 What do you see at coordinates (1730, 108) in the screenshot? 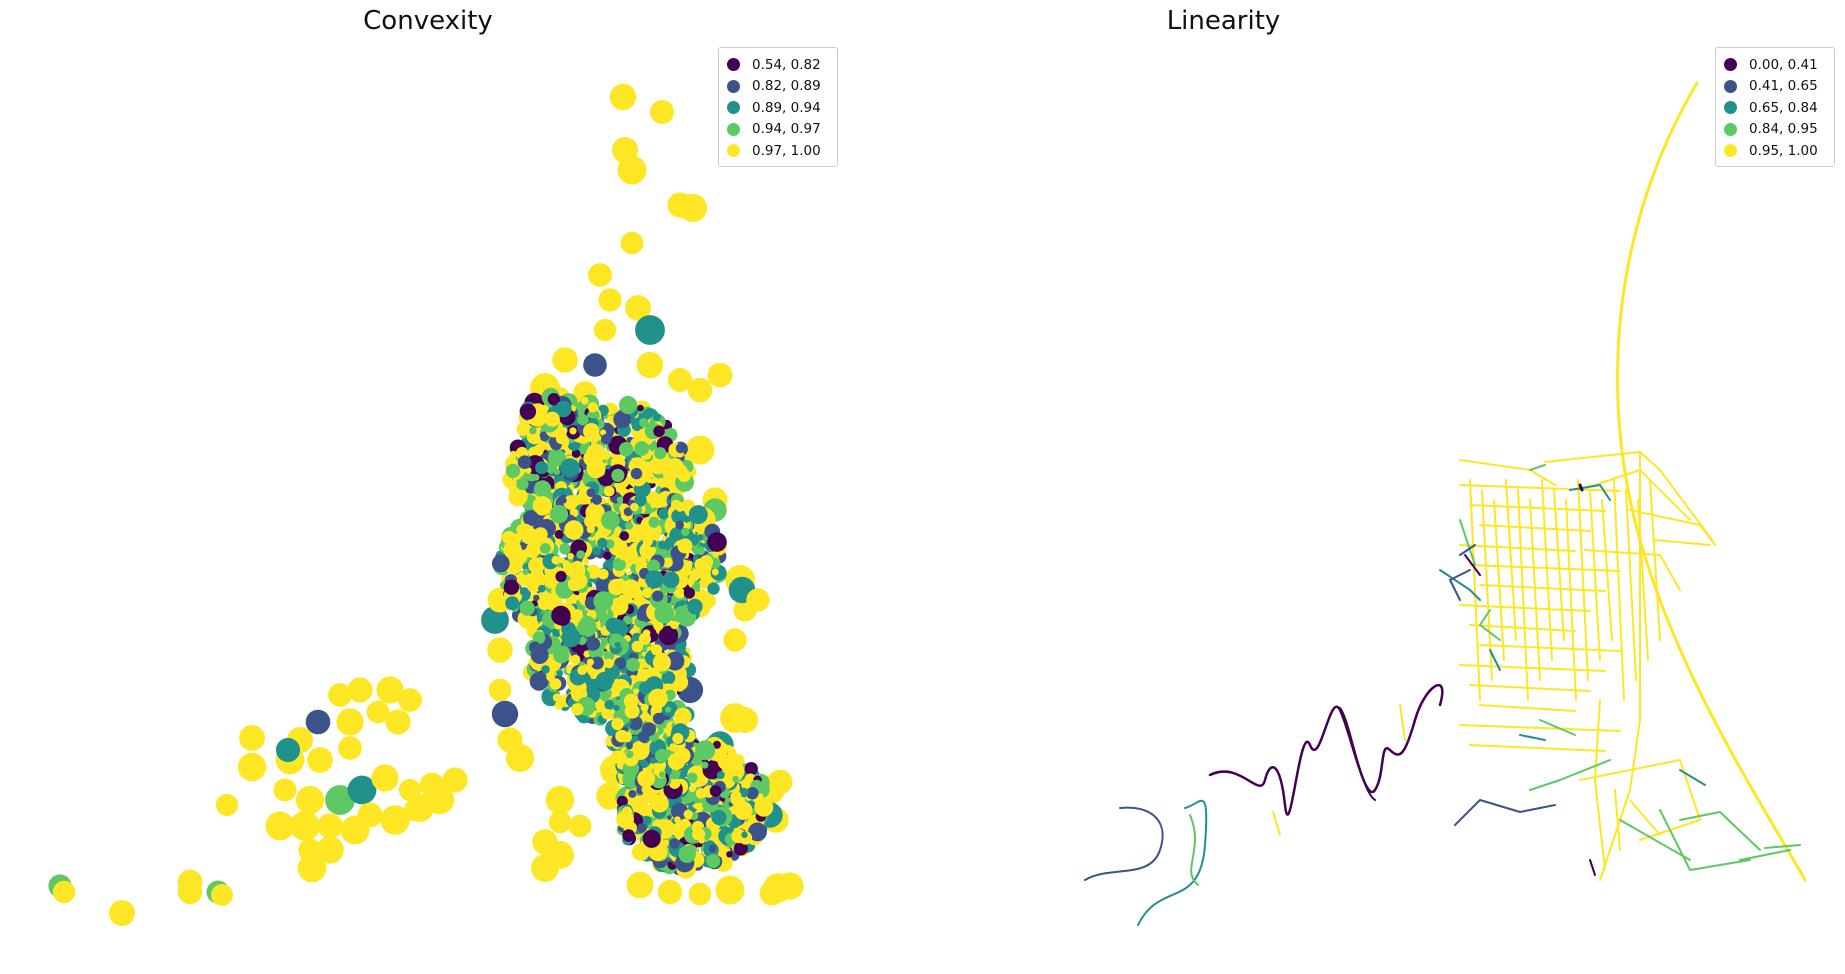
I see `legend-swatch` at bounding box center [1730, 108].